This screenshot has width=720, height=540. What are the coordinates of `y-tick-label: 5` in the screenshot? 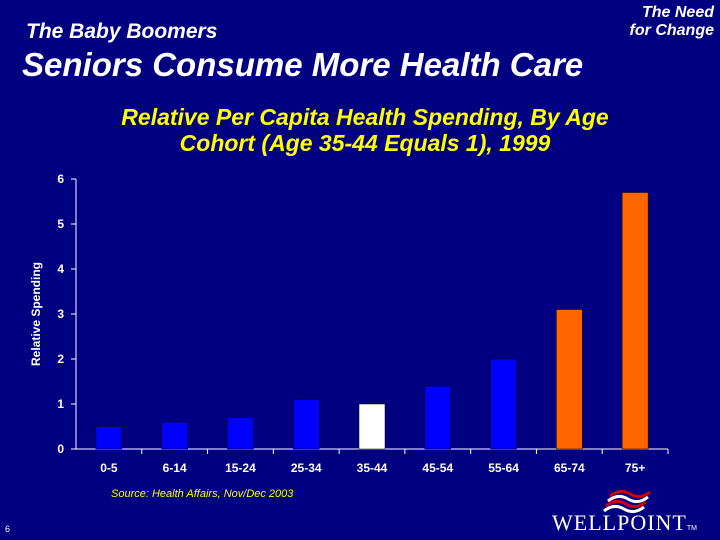 It's located at (60, 224).